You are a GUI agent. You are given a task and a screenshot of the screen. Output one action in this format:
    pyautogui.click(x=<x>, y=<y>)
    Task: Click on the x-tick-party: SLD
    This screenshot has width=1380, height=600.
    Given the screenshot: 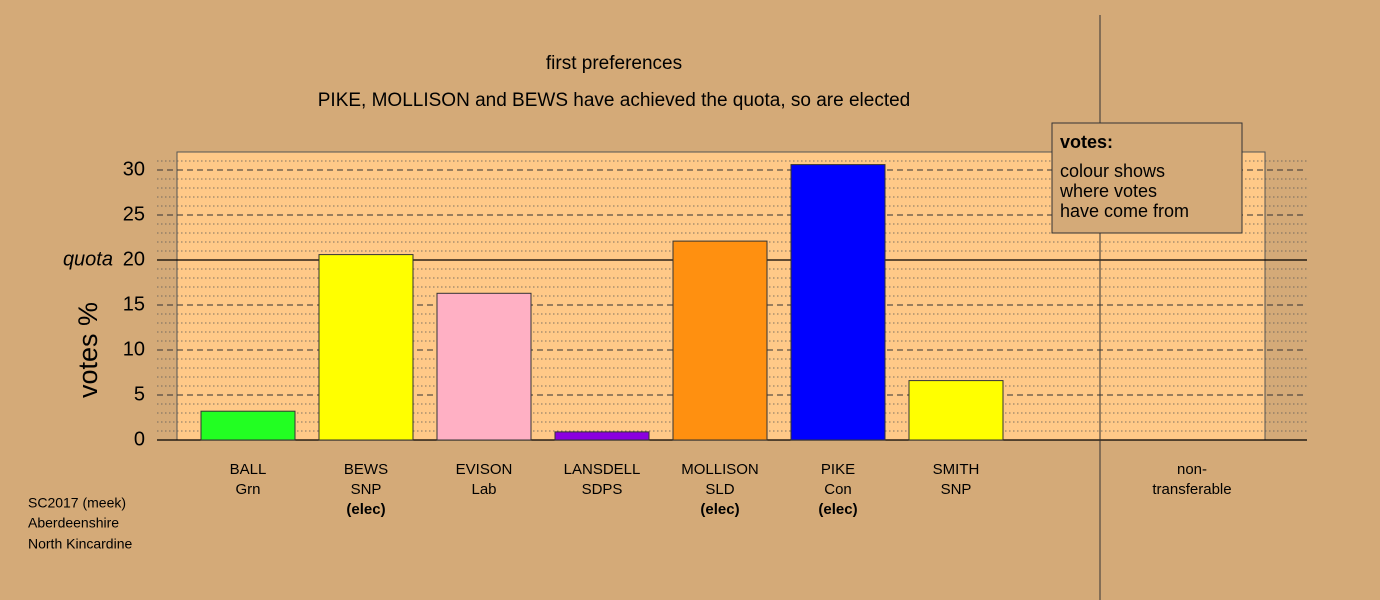 What is the action you would take?
    pyautogui.click(x=719, y=489)
    